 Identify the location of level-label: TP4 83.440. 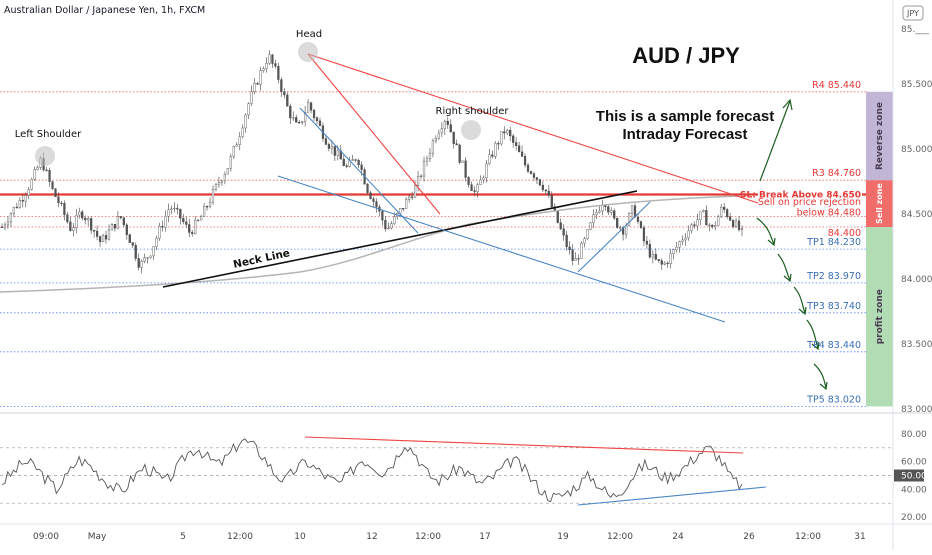
(833, 345).